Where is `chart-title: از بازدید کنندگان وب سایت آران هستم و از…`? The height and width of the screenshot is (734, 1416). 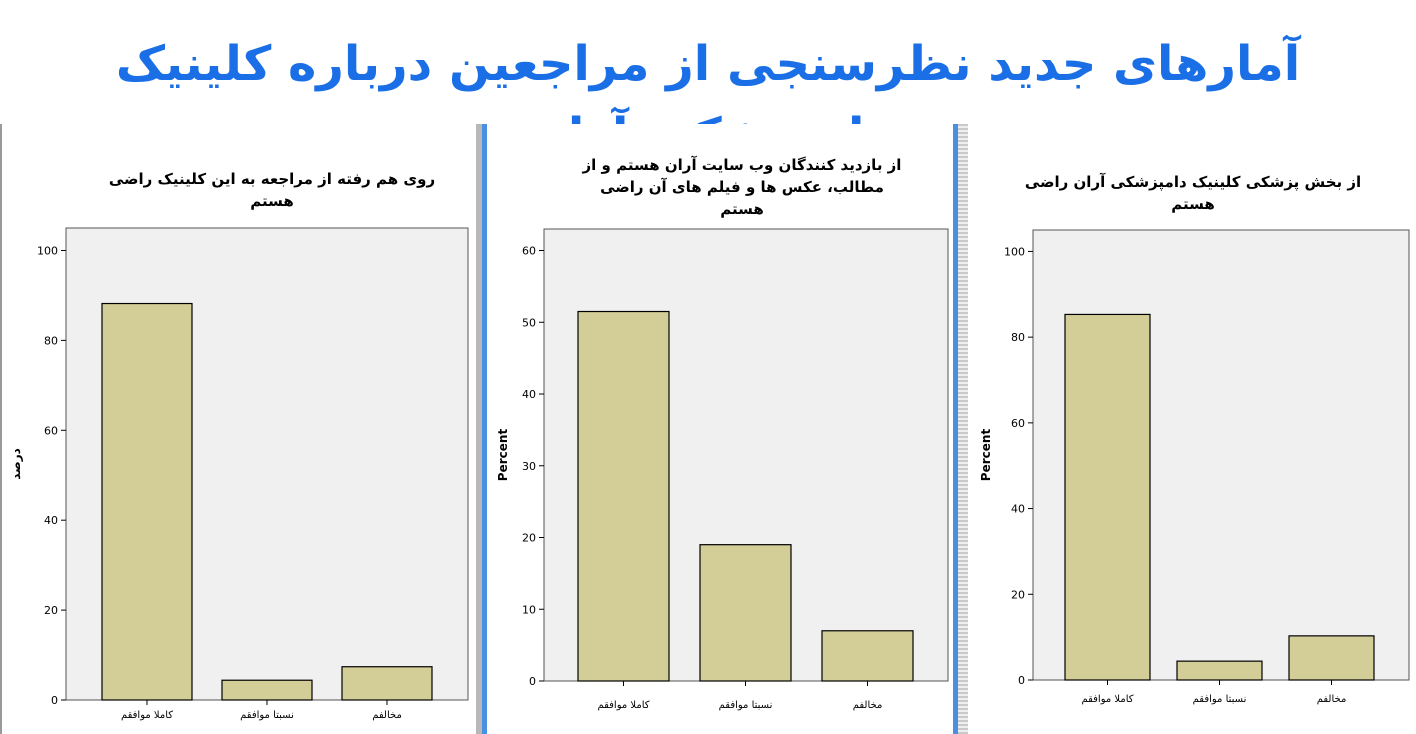 chart-title: از بازدید کنندگان وب سایت آران هستم و از… is located at coordinates (742, 187).